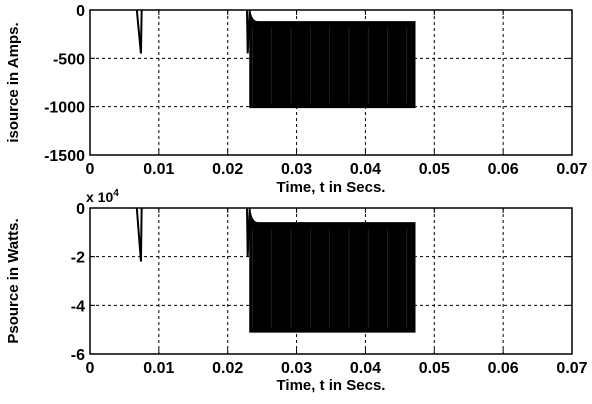 Image resolution: width=592 pixels, height=404 pixels. I want to click on y-axis-label: Psource in Watts., so click(13, 280).